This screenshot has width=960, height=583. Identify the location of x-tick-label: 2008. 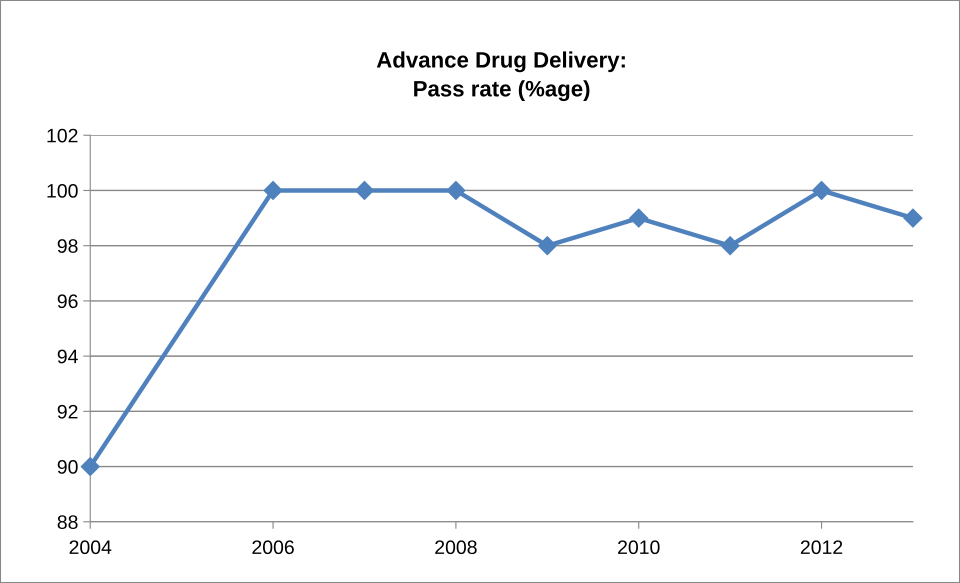
(456, 547).